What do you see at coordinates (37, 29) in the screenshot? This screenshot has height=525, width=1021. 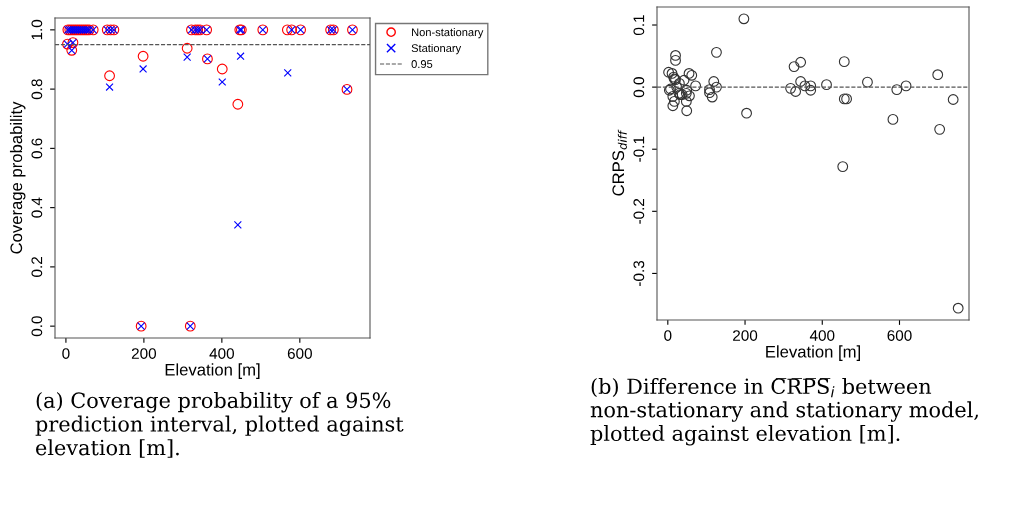 I see `y-tick-label: 1.0` at bounding box center [37, 29].